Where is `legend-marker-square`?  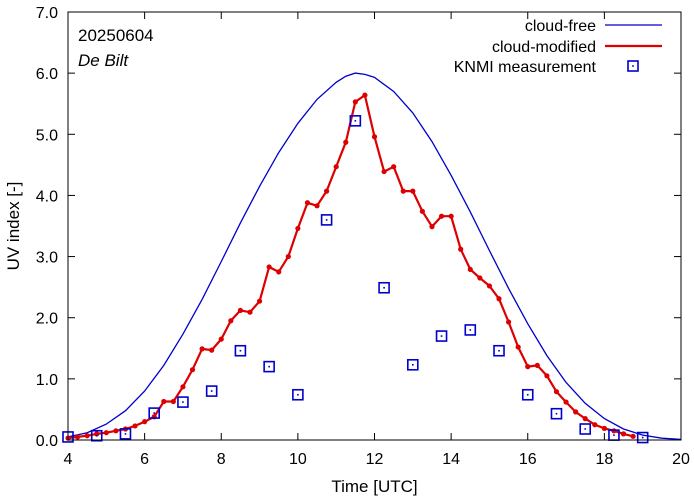
legend-marker-square is located at coordinates (633, 66).